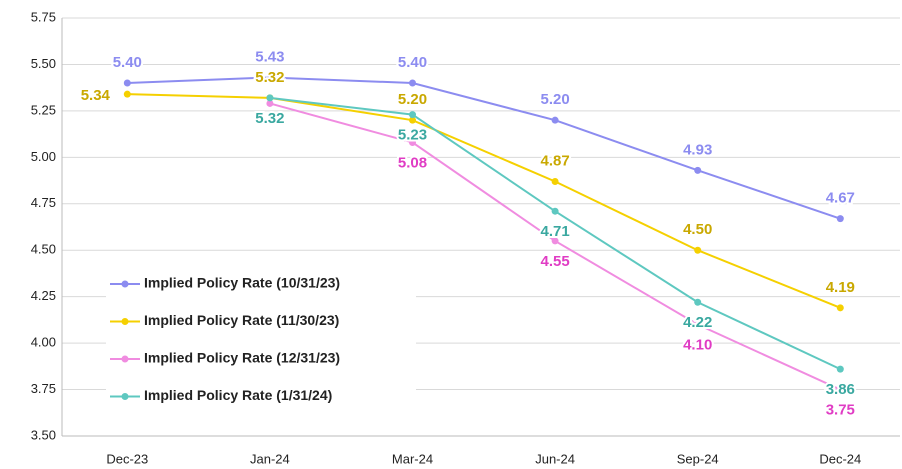  Describe the element at coordinates (242, 358) in the screenshot. I see `legend-label: Implied Policy Rate (12/31/23)` at that location.